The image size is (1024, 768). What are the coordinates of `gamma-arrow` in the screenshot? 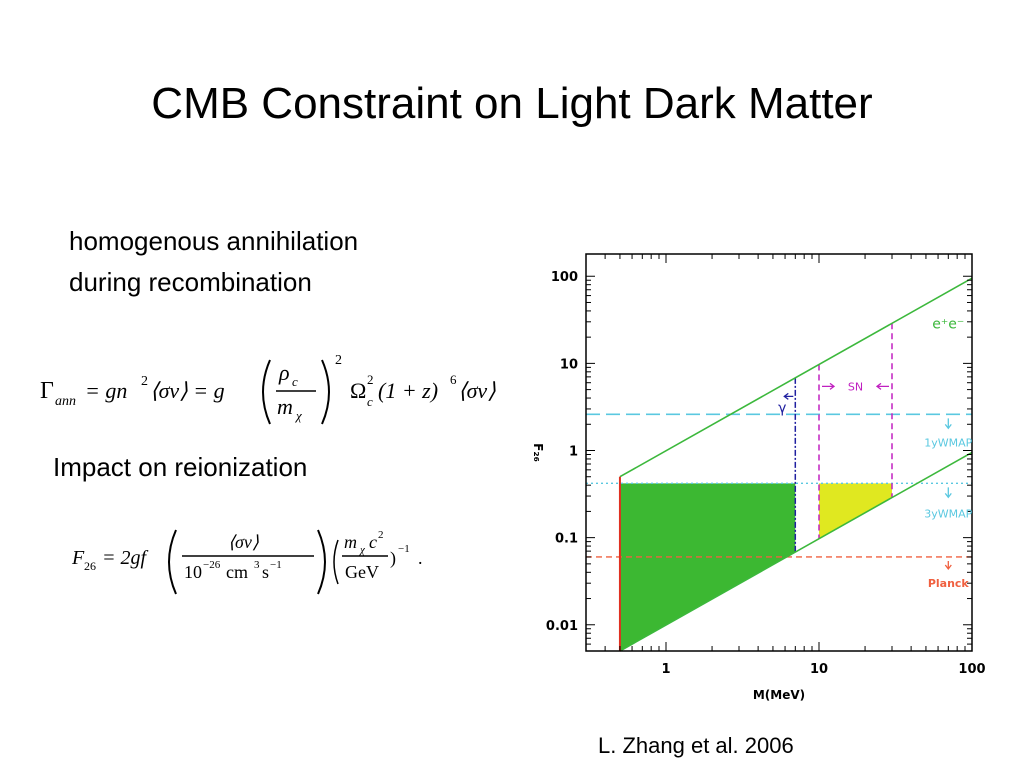 It's located at (788, 396).